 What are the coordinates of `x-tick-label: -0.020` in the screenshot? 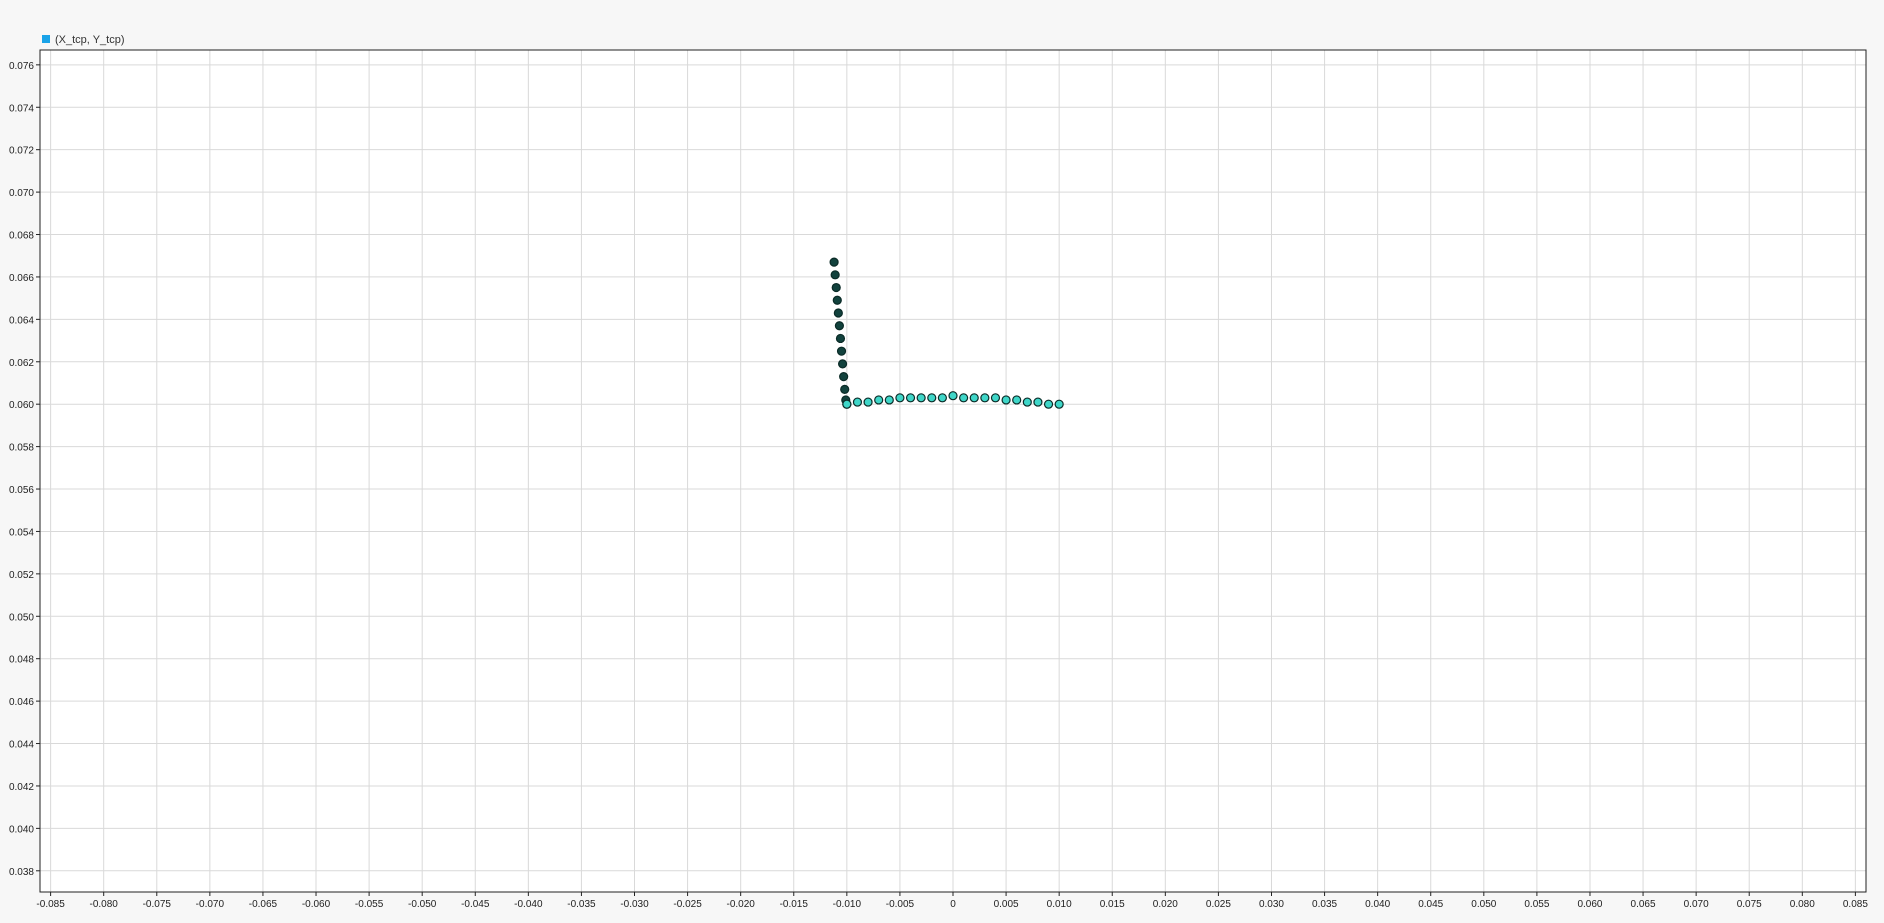 It's located at (740, 904).